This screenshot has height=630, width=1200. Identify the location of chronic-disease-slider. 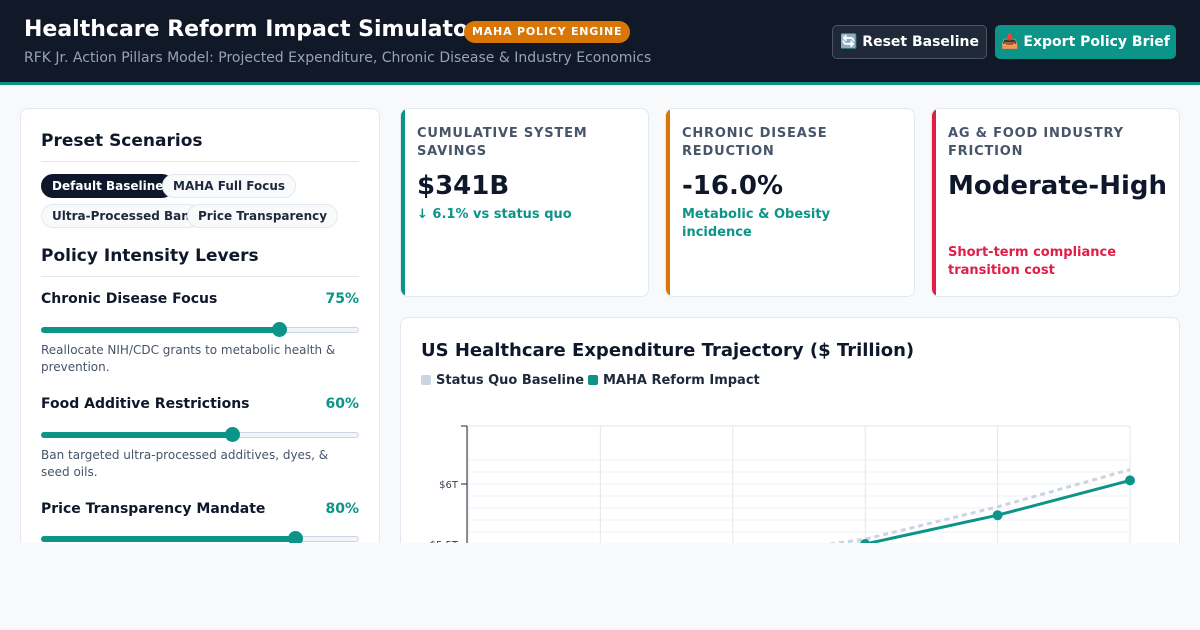
(200, 329).